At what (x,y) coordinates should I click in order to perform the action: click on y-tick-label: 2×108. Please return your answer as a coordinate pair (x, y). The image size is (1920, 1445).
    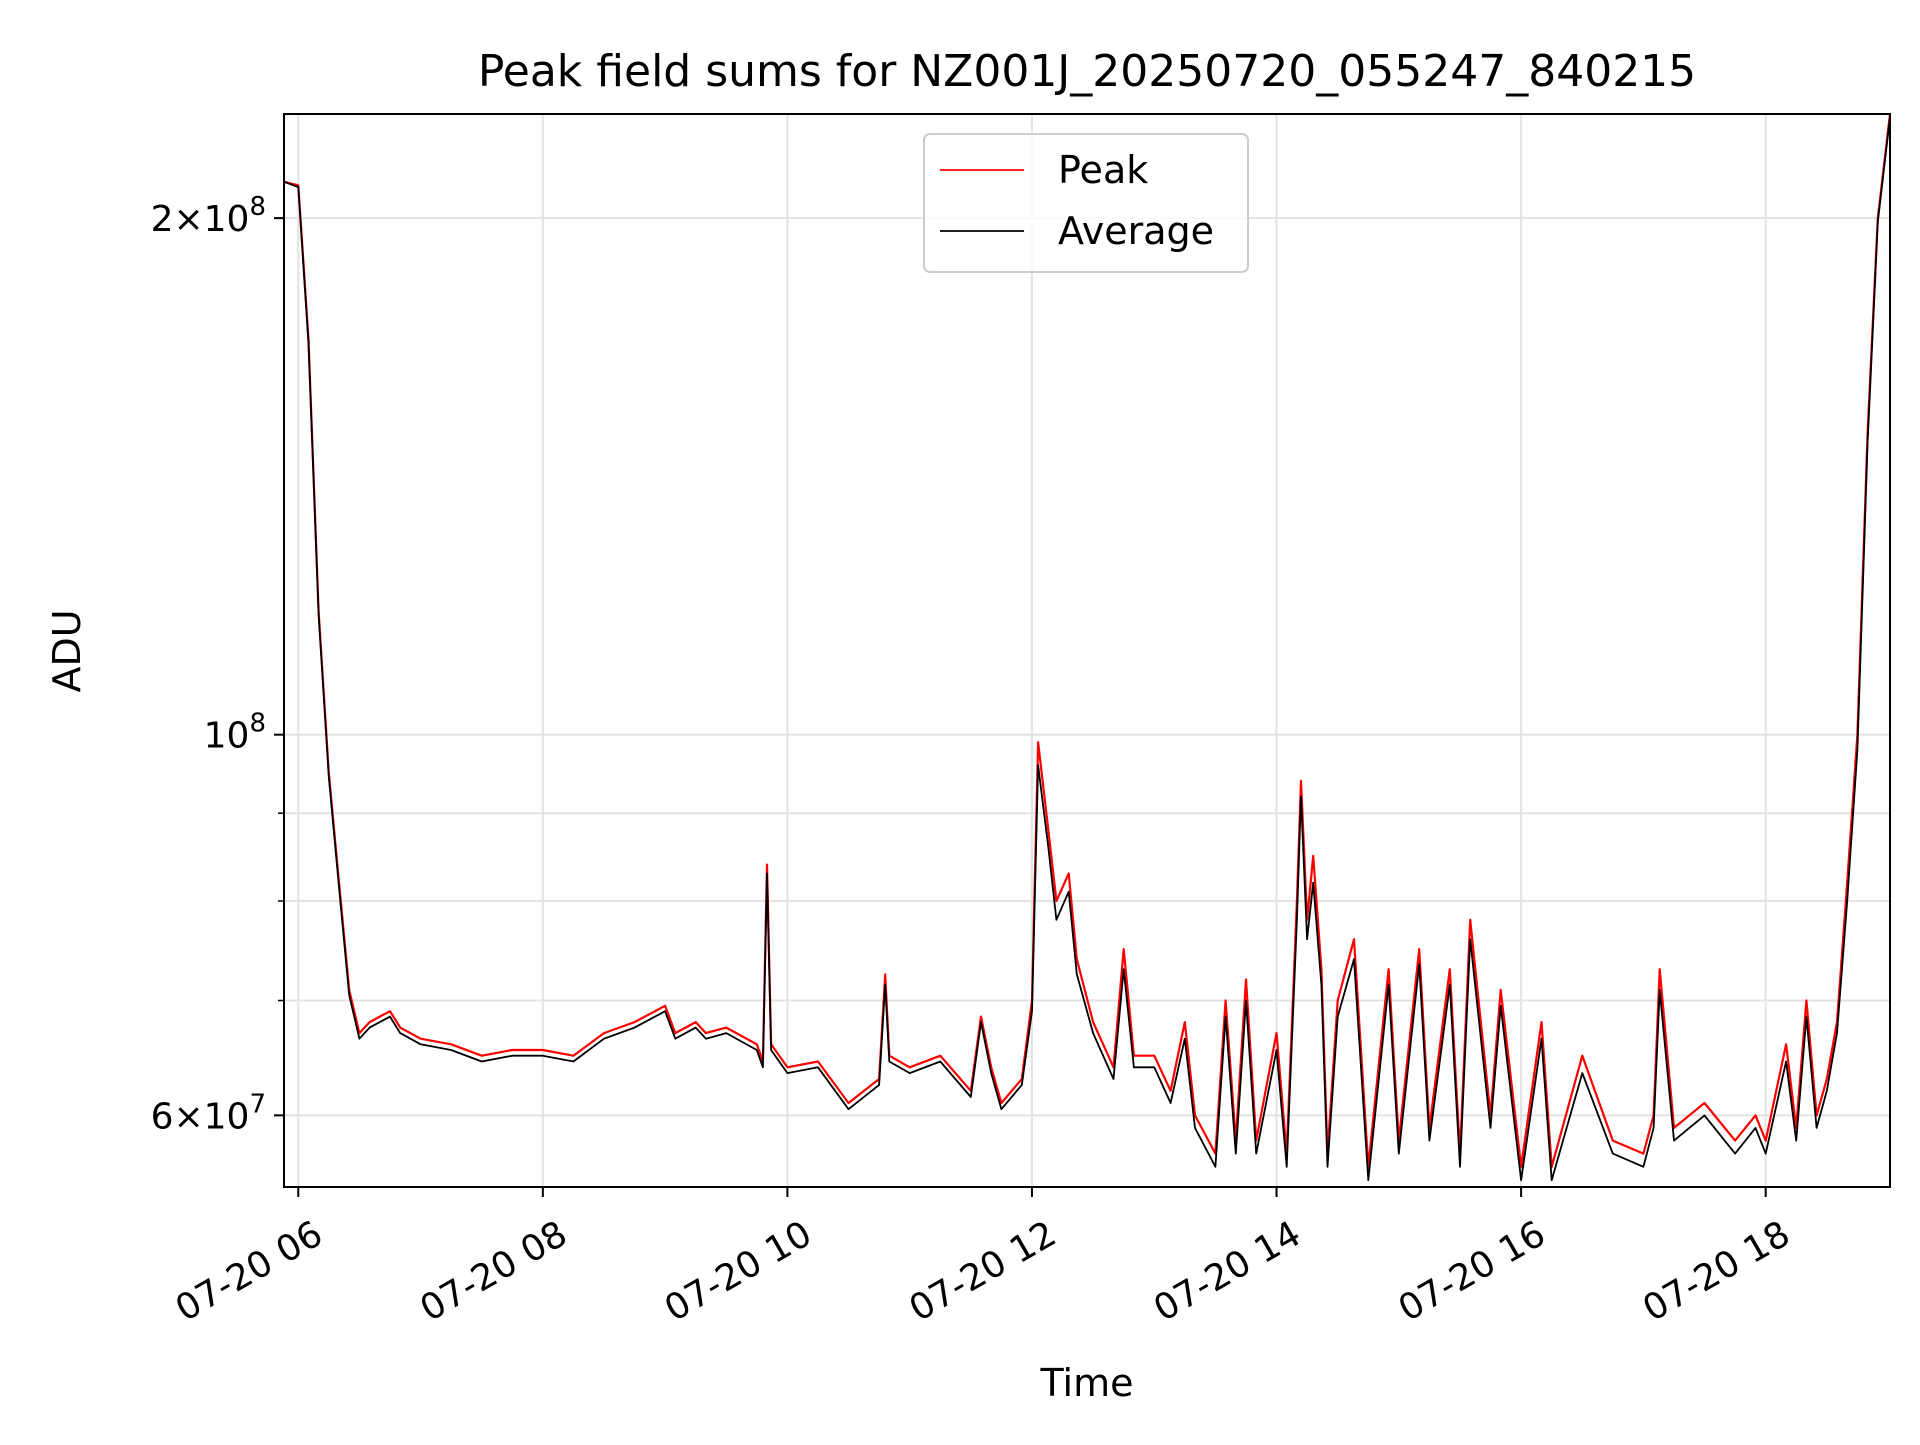
    Looking at the image, I should click on (208, 216).